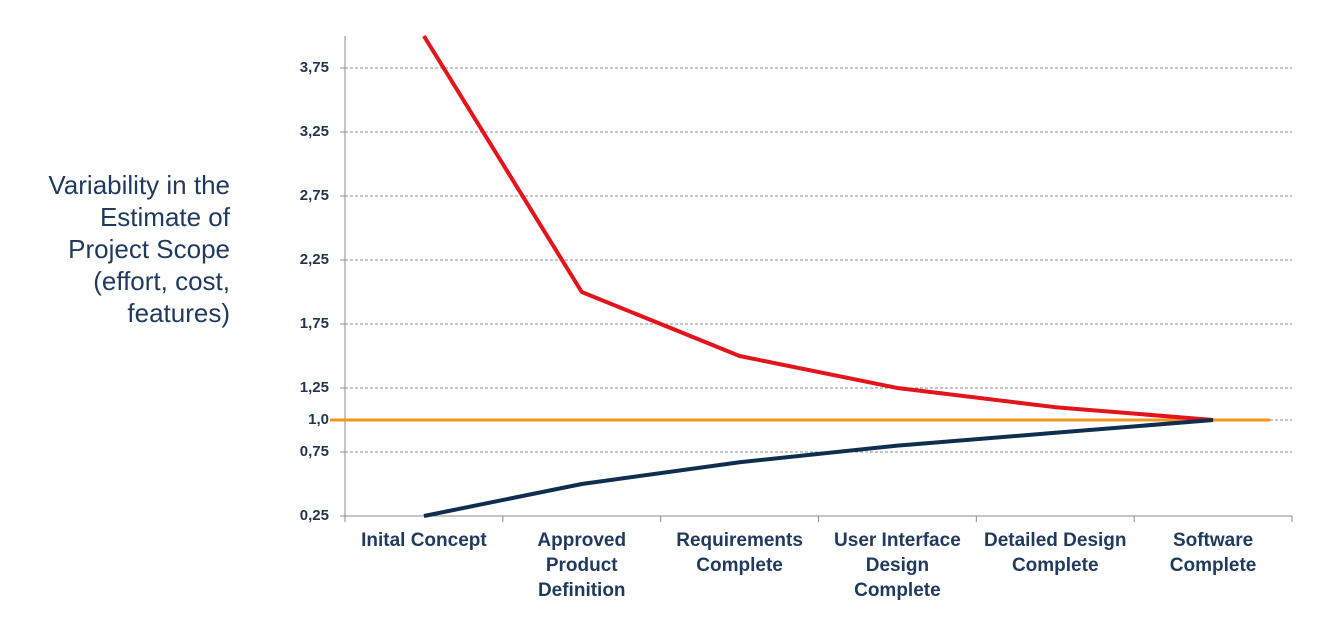 This screenshot has height=644, width=1338. I want to click on y-tick-label: 2,75, so click(314, 195).